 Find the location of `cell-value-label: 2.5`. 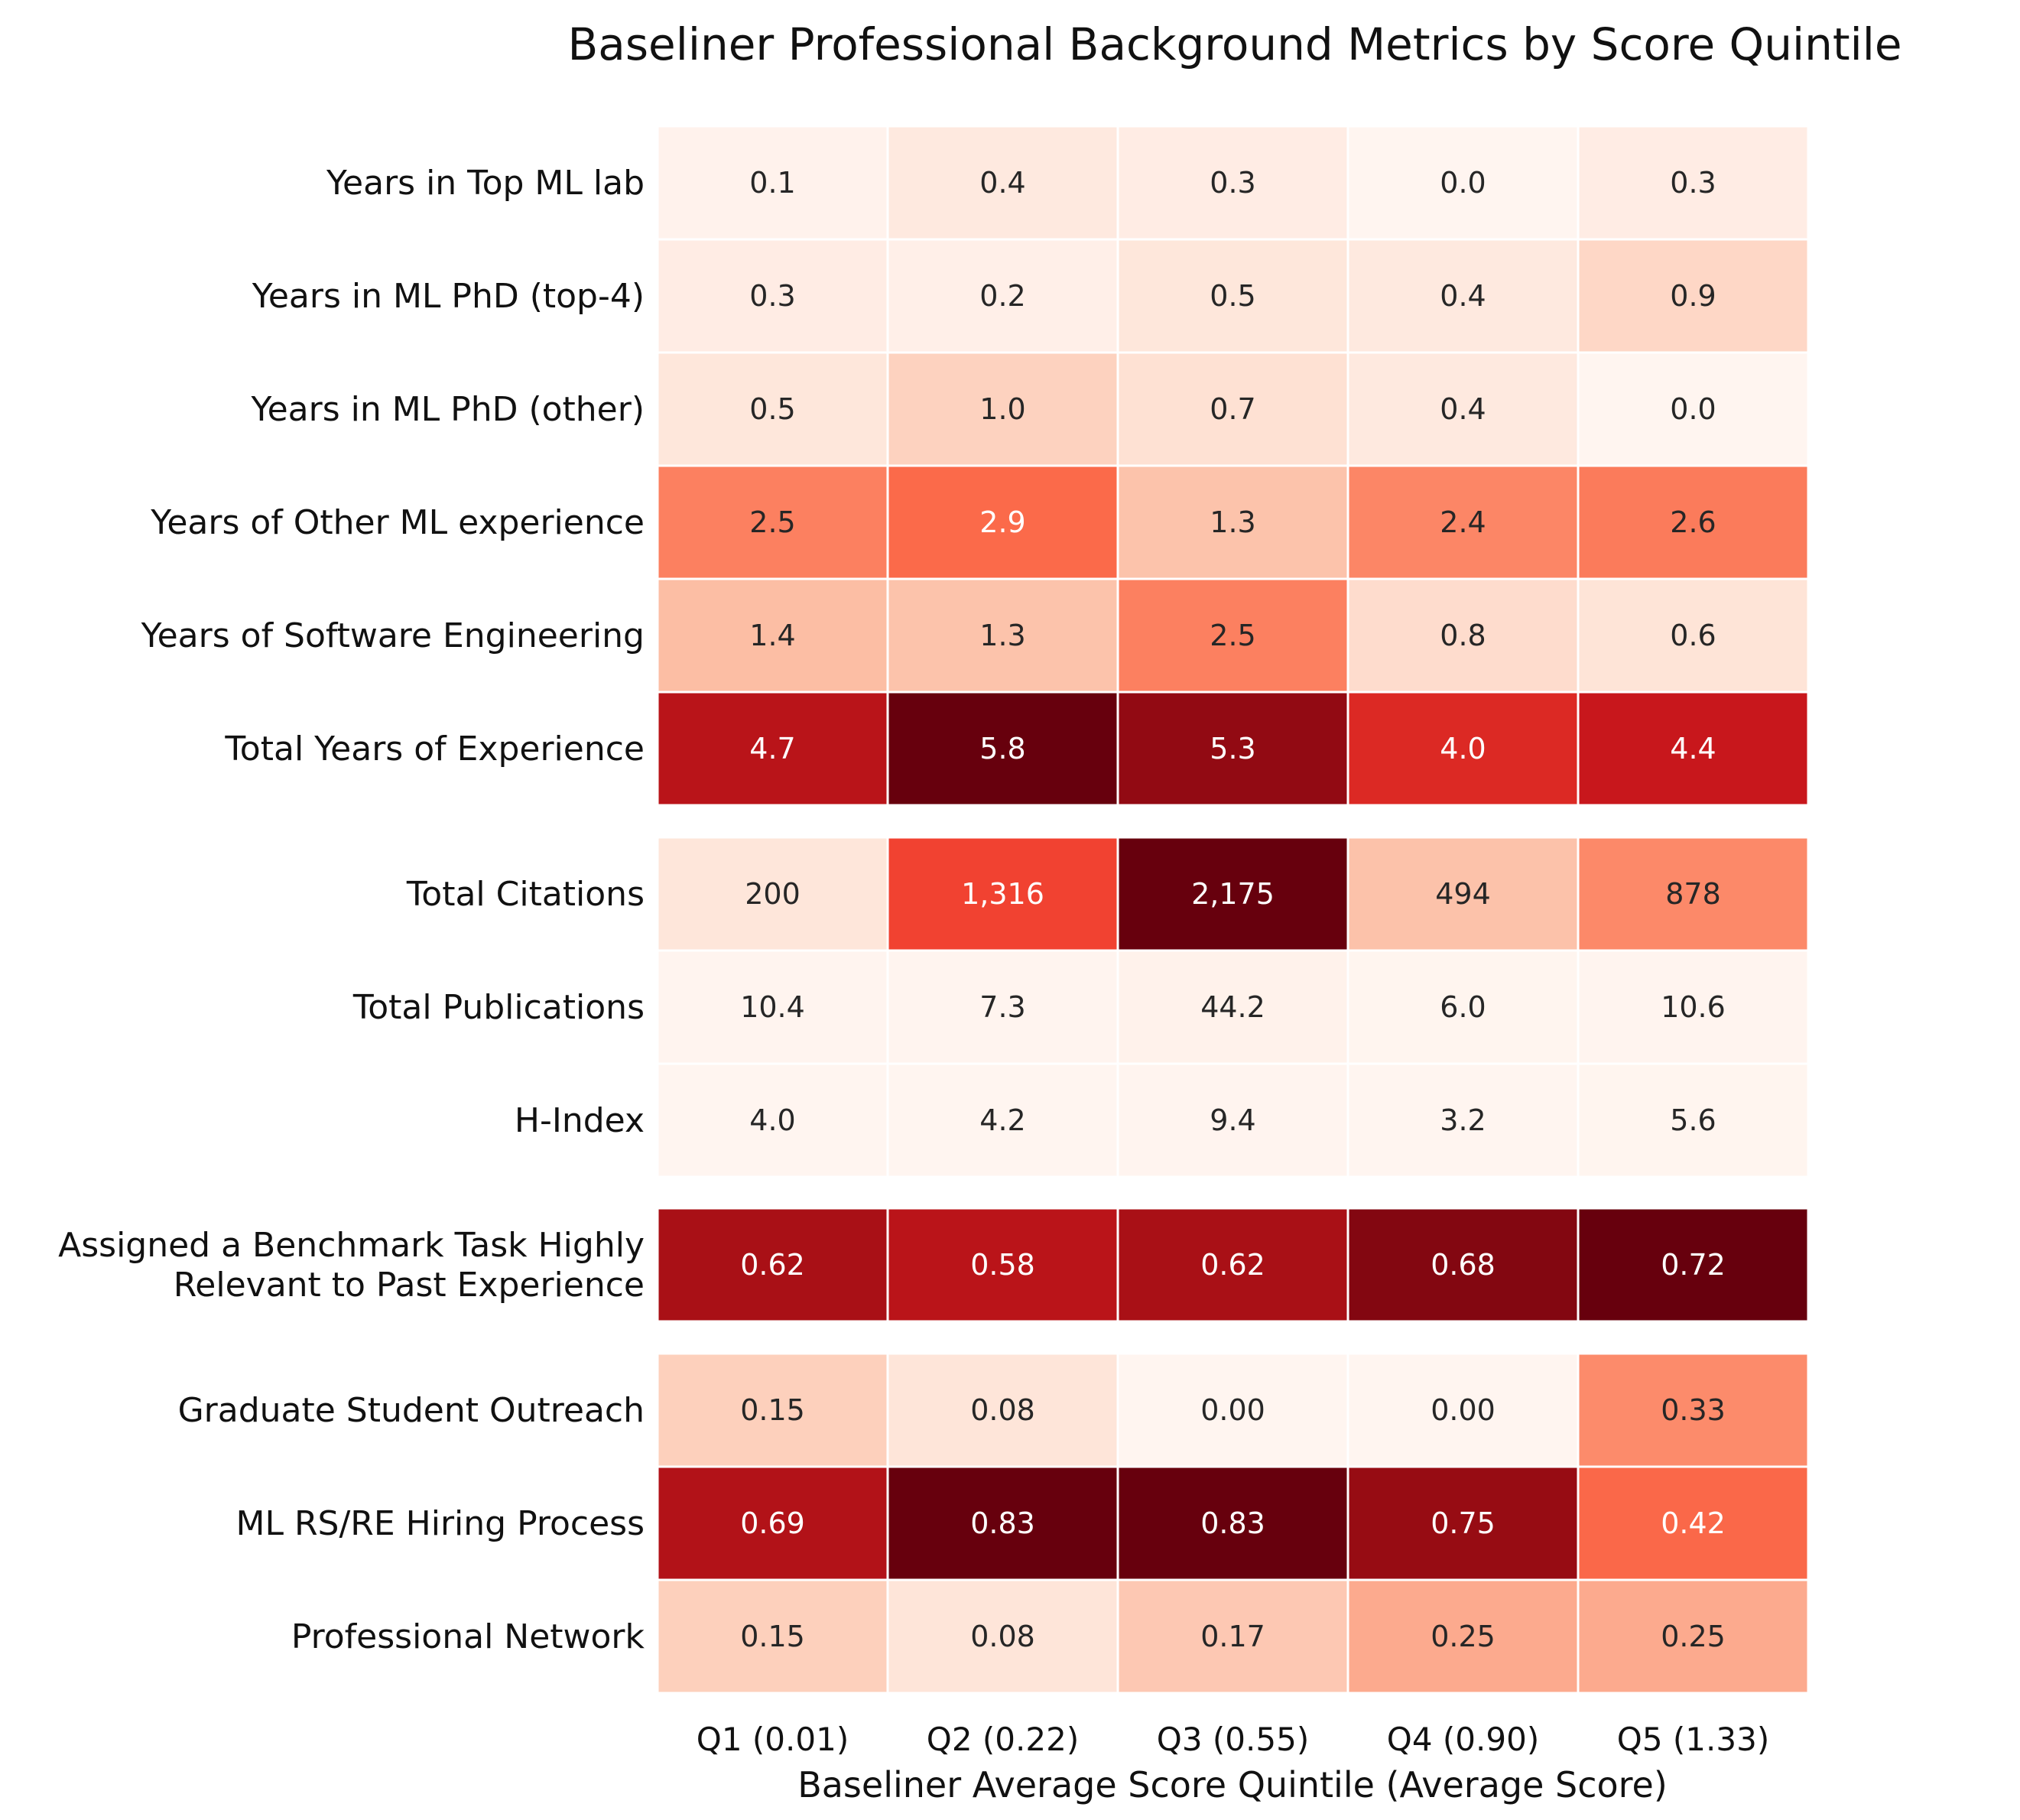

cell-value-label: 2.5 is located at coordinates (1232, 635).